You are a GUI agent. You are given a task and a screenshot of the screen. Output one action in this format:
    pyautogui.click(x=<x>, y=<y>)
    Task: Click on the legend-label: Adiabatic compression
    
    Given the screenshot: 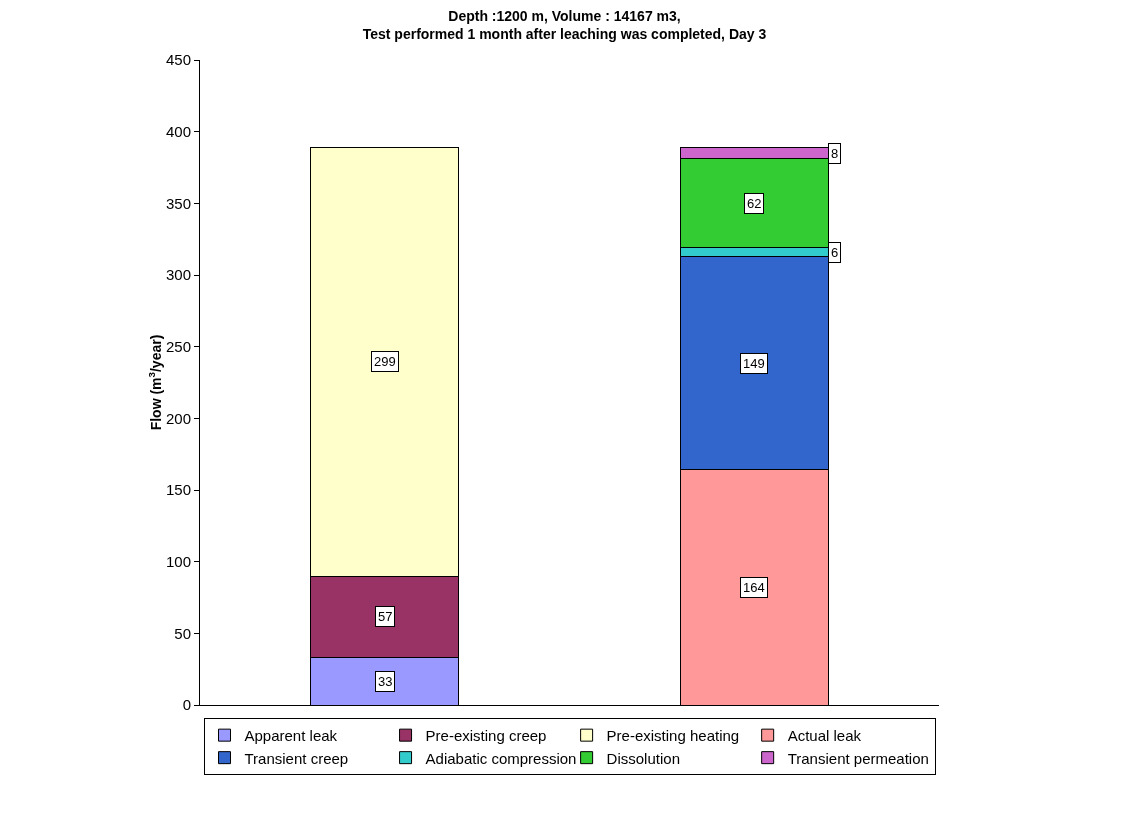 What is the action you would take?
    pyautogui.click(x=501, y=758)
    